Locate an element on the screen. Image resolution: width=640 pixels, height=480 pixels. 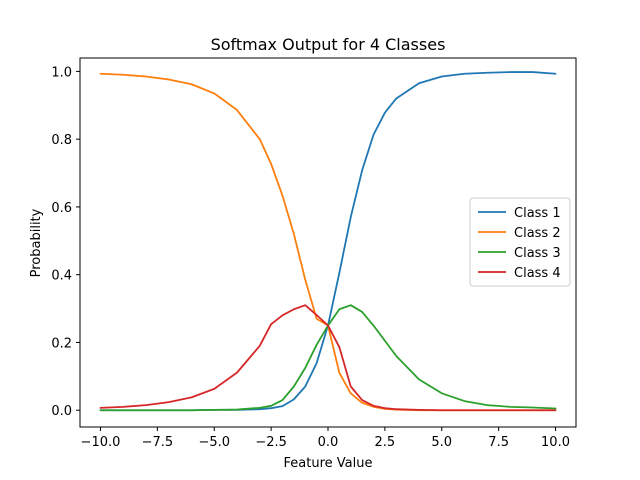
x-tick-label: −7.5 is located at coordinates (158, 442).